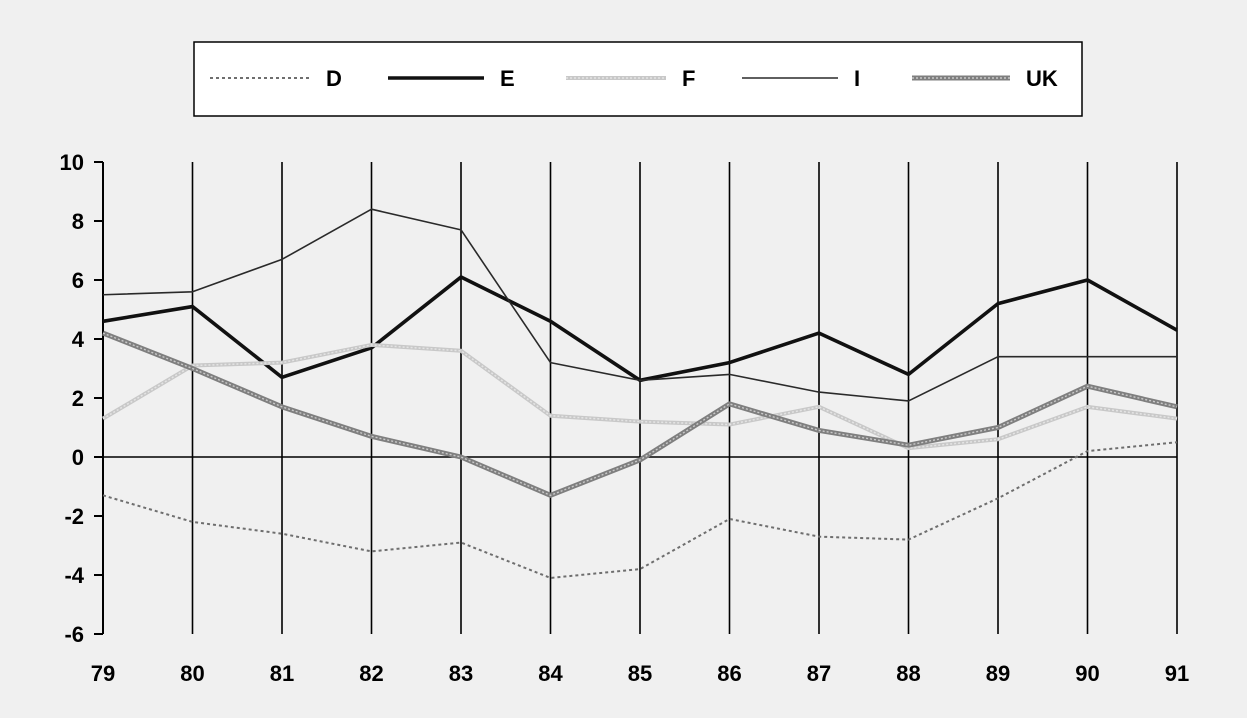 The height and width of the screenshot is (718, 1247). What do you see at coordinates (908, 673) in the screenshot?
I see `x-tick-label: 88` at bounding box center [908, 673].